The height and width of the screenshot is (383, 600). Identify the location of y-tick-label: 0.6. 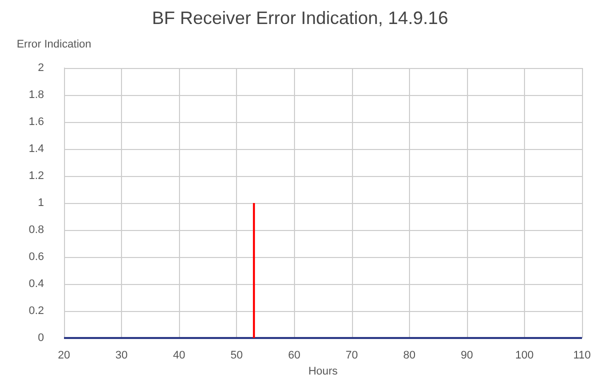
(36, 257).